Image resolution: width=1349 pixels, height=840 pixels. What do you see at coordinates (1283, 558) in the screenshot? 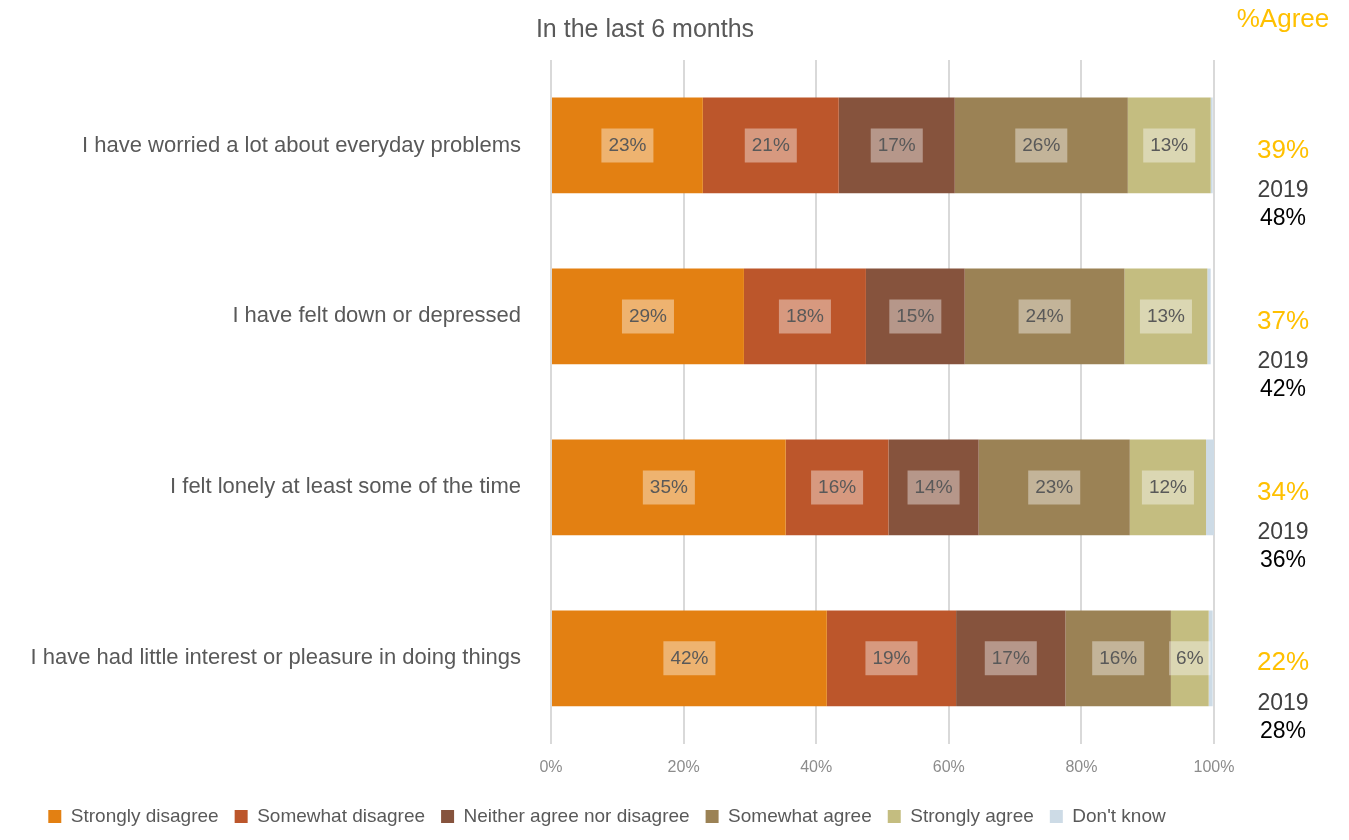
I see `text: 36%` at bounding box center [1283, 558].